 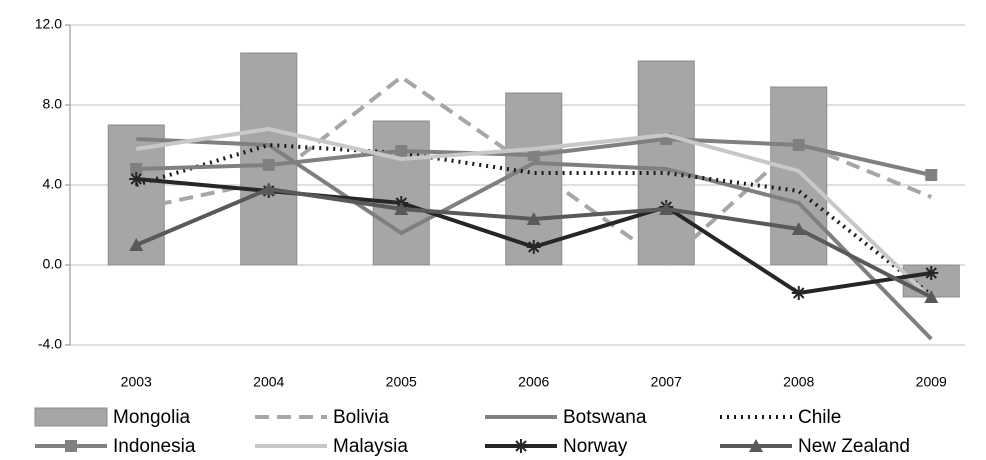 What do you see at coordinates (931, 382) in the screenshot?
I see `x-tick-label: 2009` at bounding box center [931, 382].